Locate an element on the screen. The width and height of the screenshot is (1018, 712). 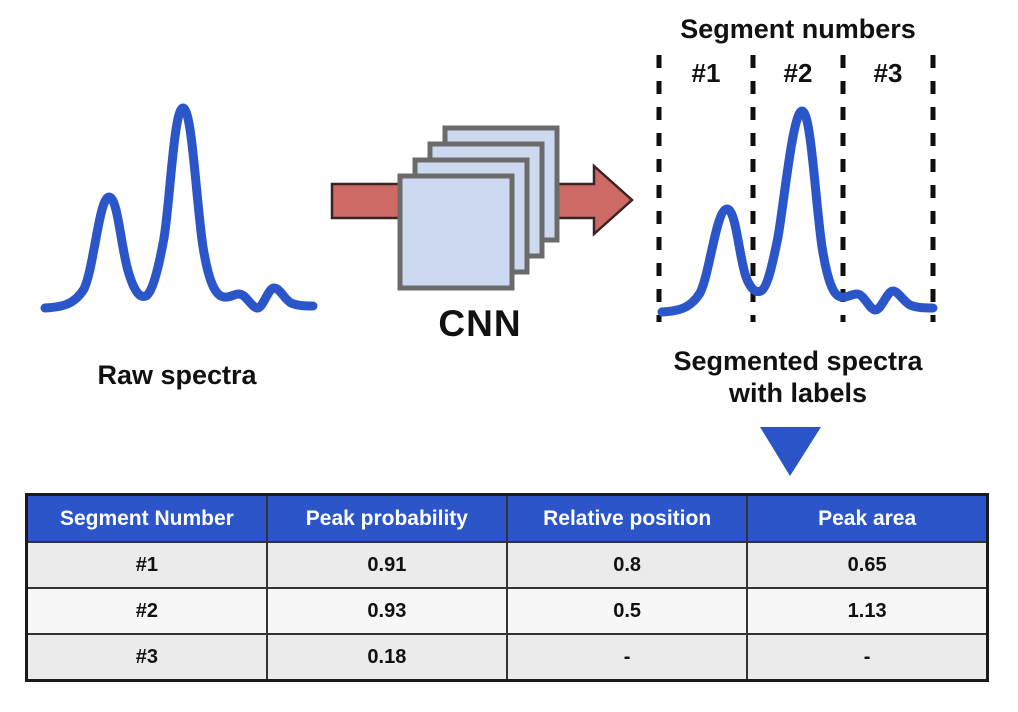
cell-relative-position: - is located at coordinates (627, 657).